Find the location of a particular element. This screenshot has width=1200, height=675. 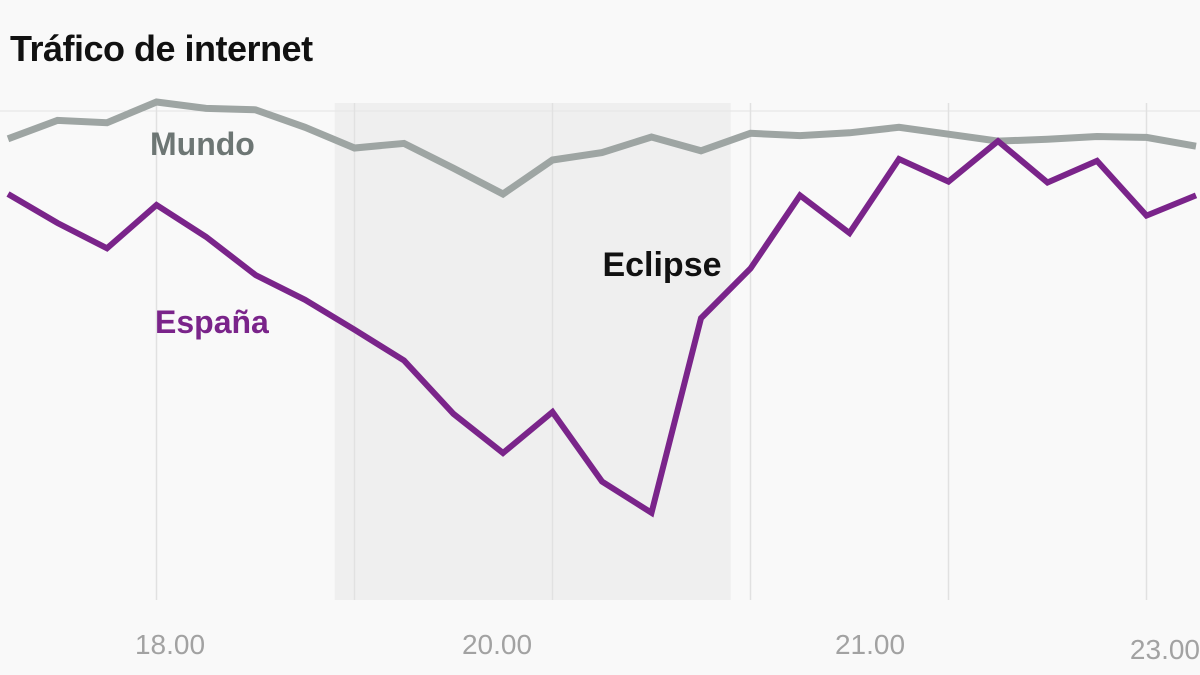

chart-title: Tráfico de internet is located at coordinates (161, 48).